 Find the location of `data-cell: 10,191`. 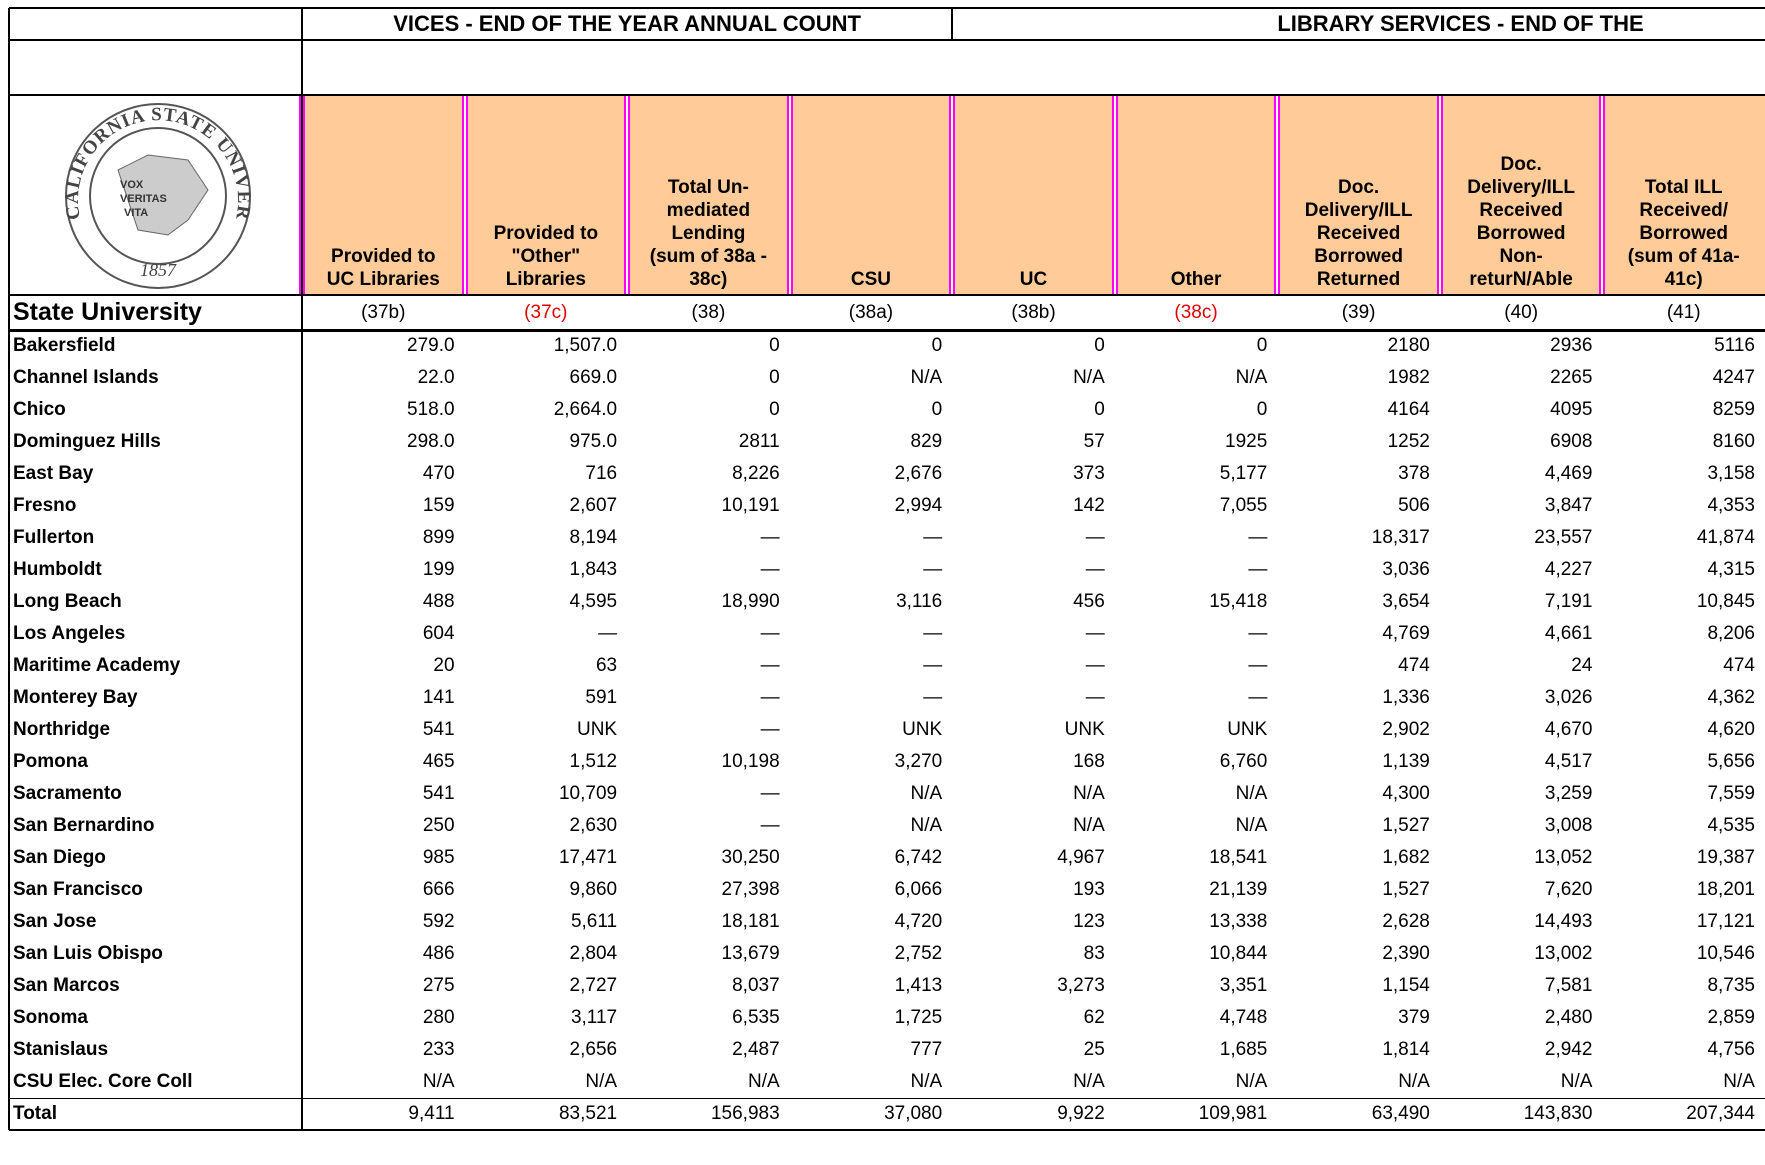

data-cell: 10,191 is located at coordinates (750, 505).